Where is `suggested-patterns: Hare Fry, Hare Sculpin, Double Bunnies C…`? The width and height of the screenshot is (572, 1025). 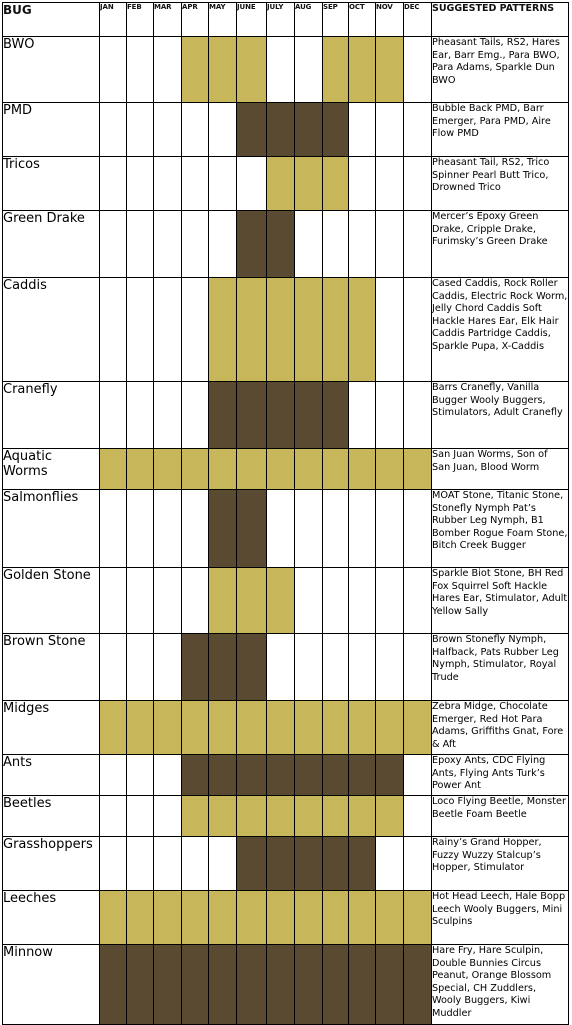 suggested-patterns: Hare Fry, Hare Sculpin, Double Bunnies C… is located at coordinates (500, 984).